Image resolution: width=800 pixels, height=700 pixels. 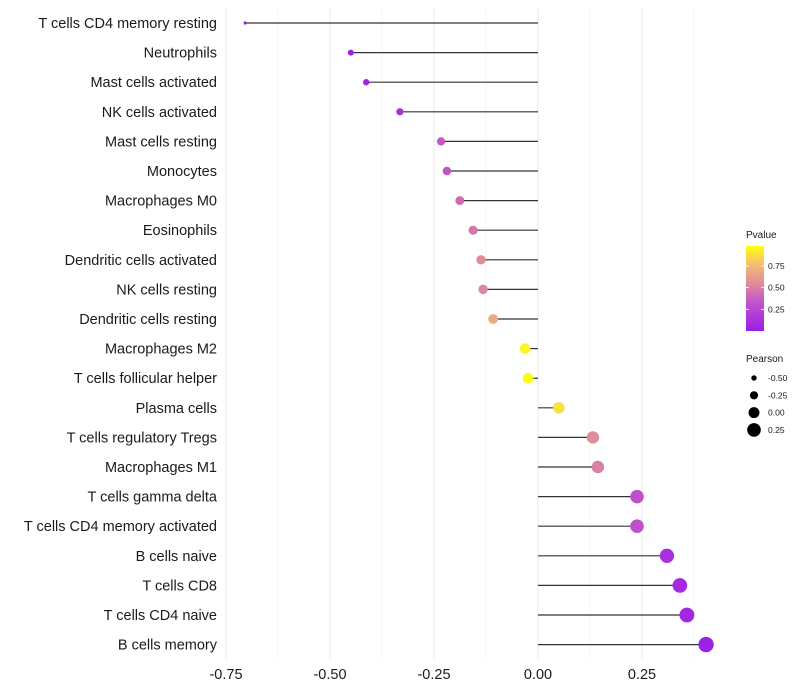 I want to click on y-tick-label: Dendritic cells activated, so click(x=141, y=261).